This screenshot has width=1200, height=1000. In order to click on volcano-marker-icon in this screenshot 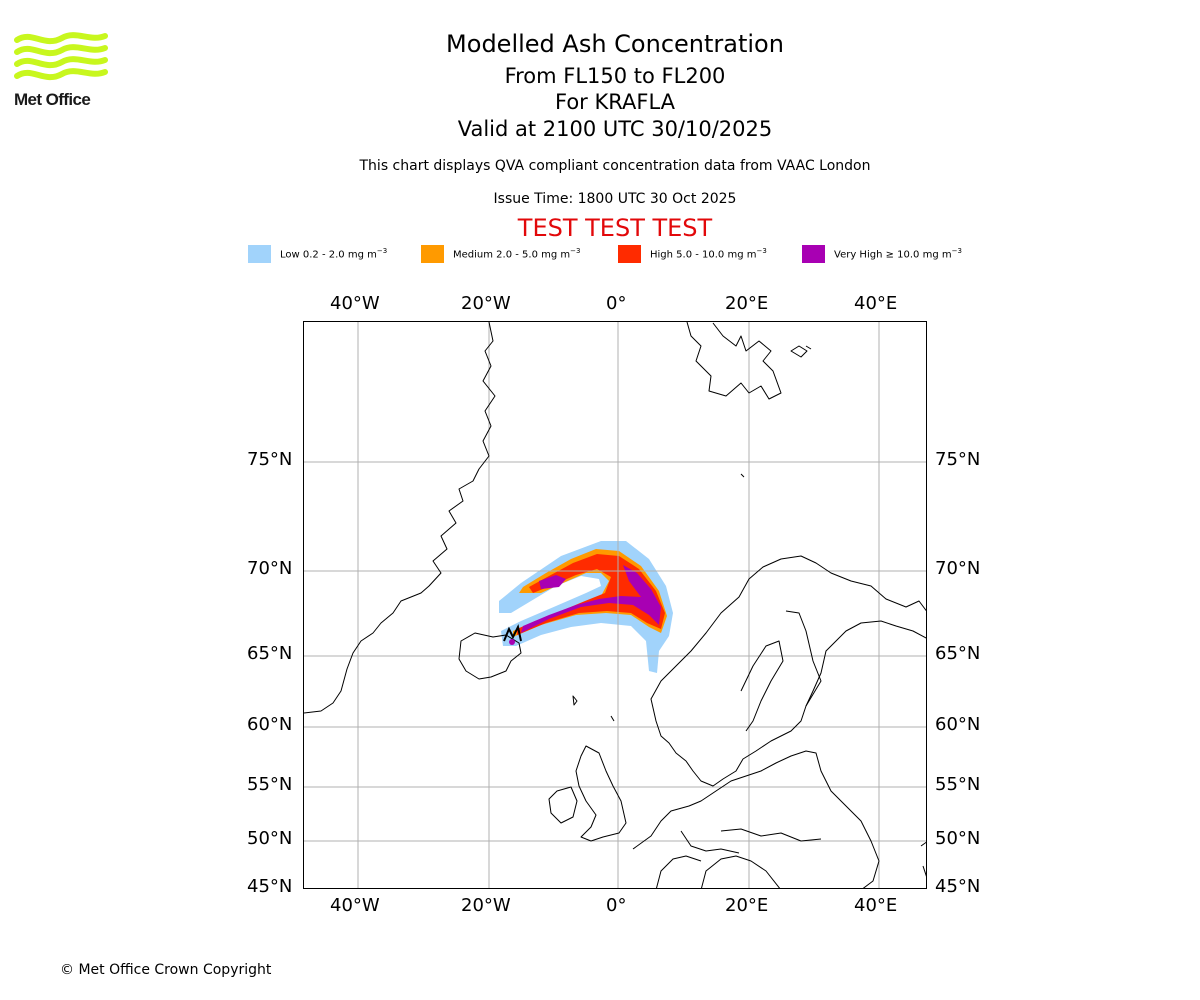, I will do `click(512, 634)`.